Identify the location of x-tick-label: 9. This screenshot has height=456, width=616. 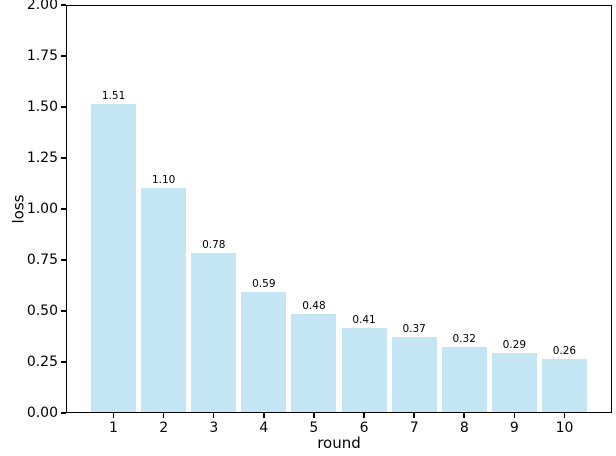
(514, 428).